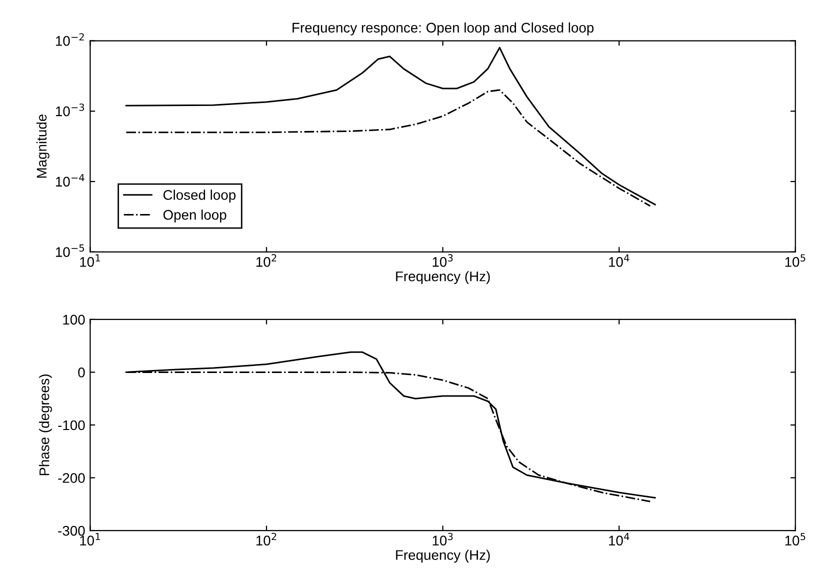  I want to click on x-tick-label: 10$^{1}$, so click(90, 260).